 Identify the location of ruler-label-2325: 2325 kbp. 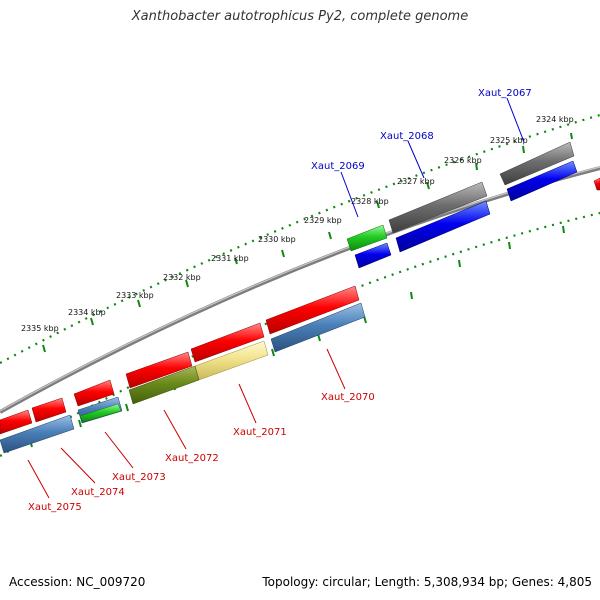
(509, 140).